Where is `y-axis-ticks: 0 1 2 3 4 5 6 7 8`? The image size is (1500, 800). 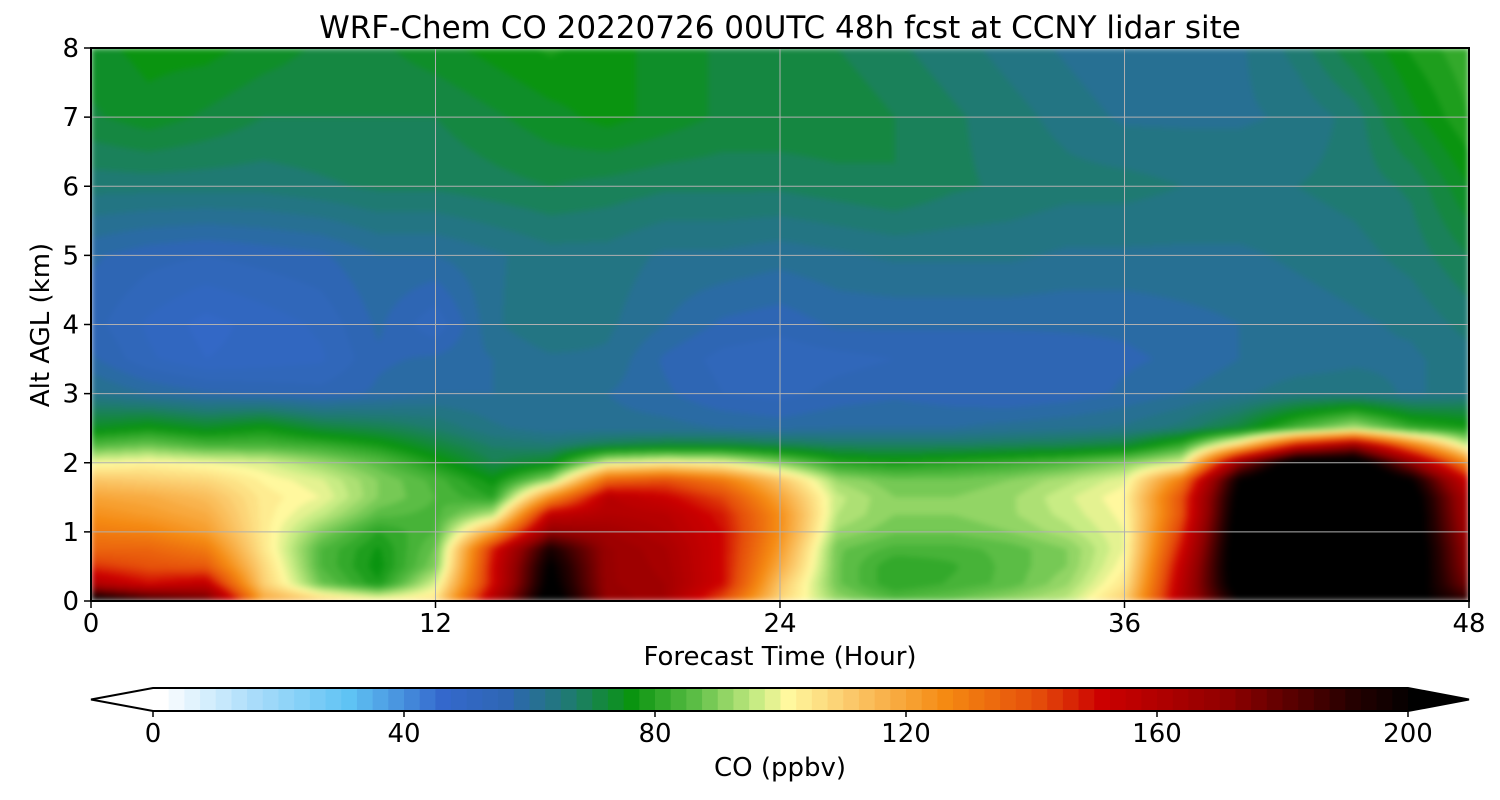 y-axis-ticks: 0 1 2 3 4 5 6 7 8 is located at coordinates (76, 325).